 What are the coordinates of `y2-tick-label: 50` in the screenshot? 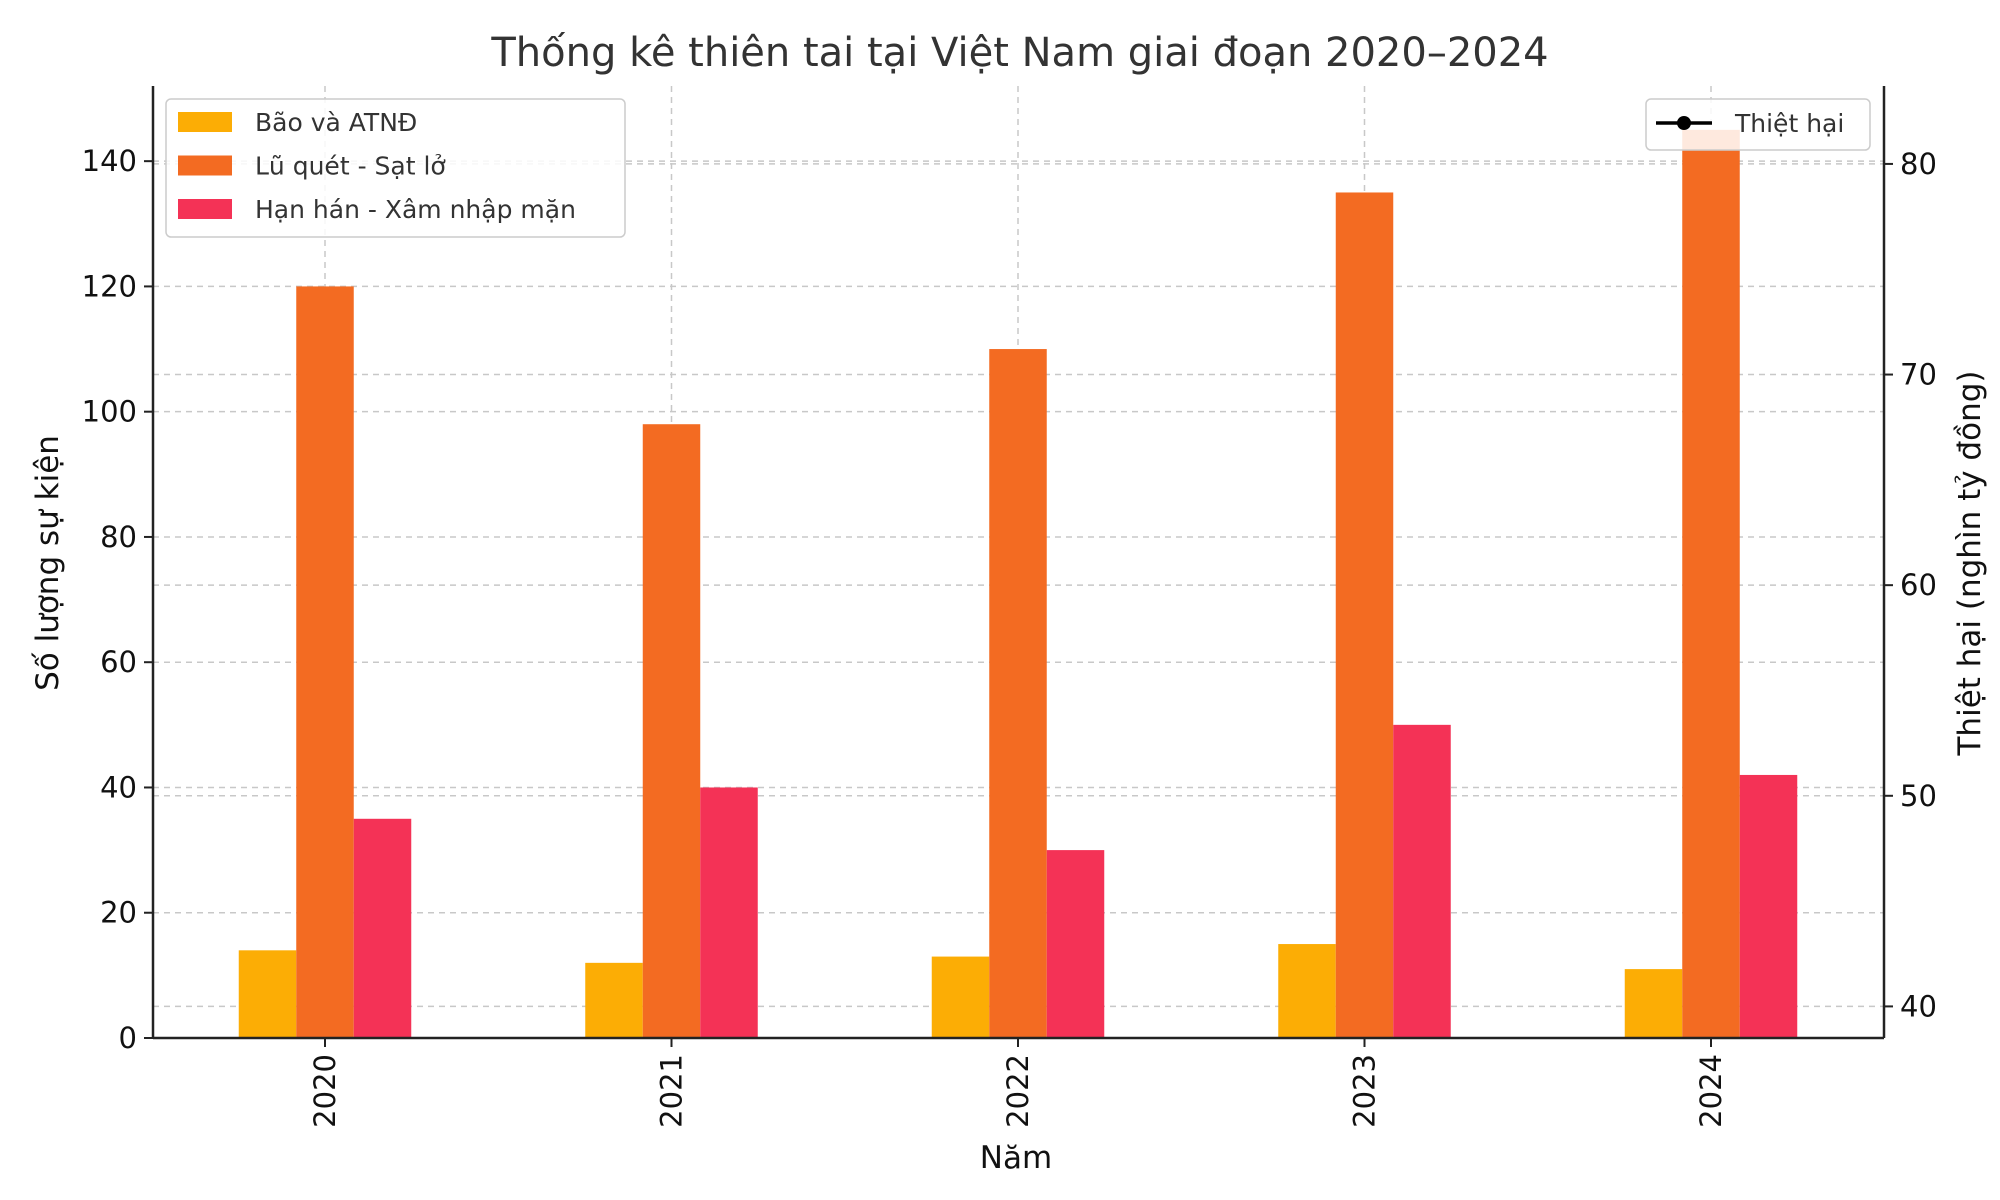 It's located at (1918, 796).